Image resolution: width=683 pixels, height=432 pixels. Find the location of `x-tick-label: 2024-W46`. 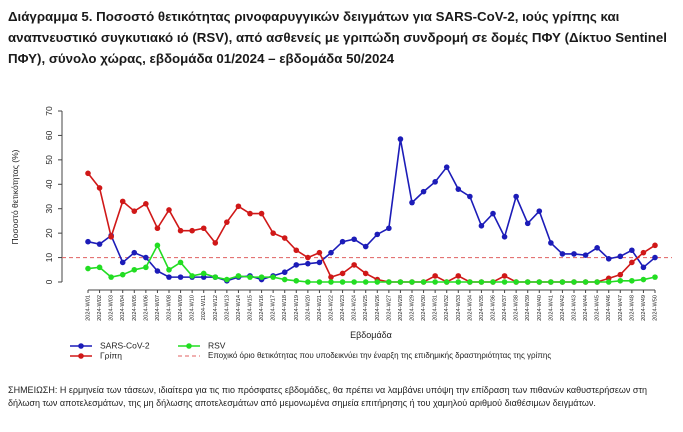

x-tick-label: 2024-W46 is located at coordinates (609, 308).